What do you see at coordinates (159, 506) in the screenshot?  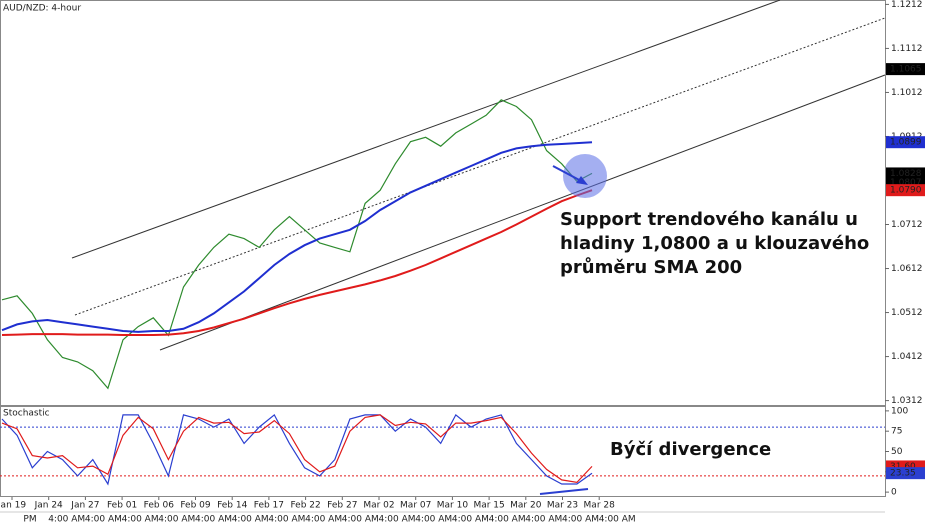 I see `x-tick-label: Feb 06` at bounding box center [159, 506].